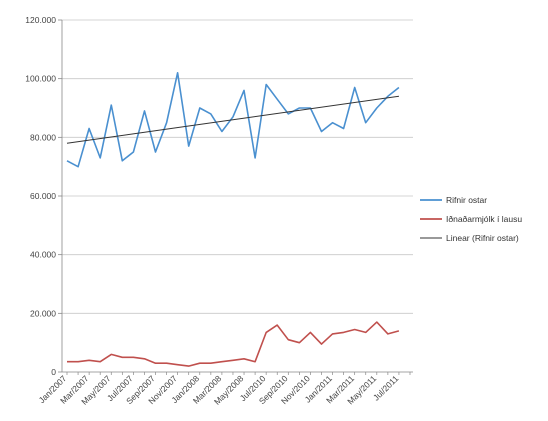 The width and height of the screenshot is (548, 421). What do you see at coordinates (53, 372) in the screenshot?
I see `y-tick-label: 0` at bounding box center [53, 372].